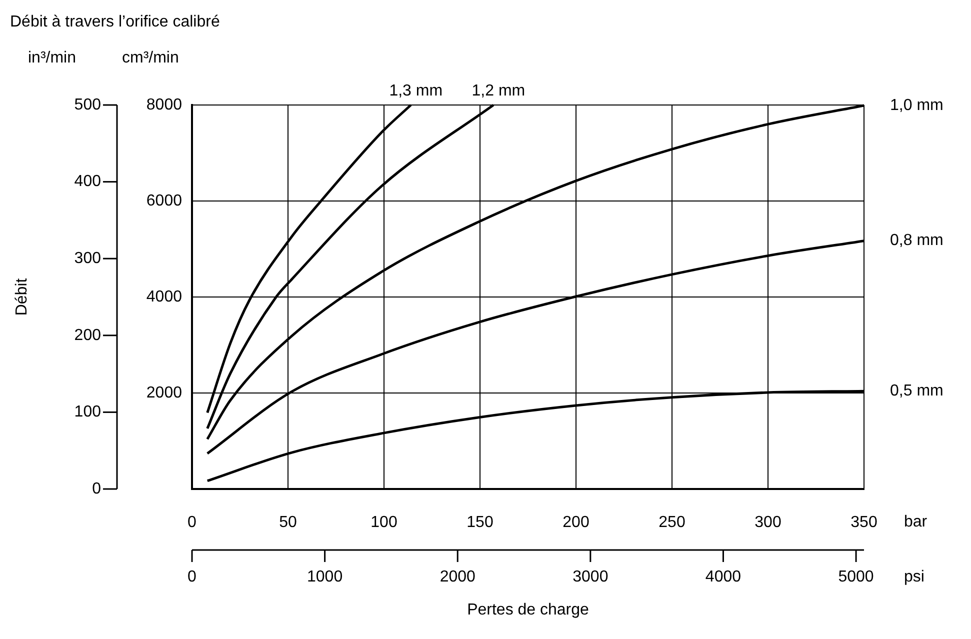 The image size is (971, 639). I want to click on y-axis-title: cm³/min, so click(150, 57).